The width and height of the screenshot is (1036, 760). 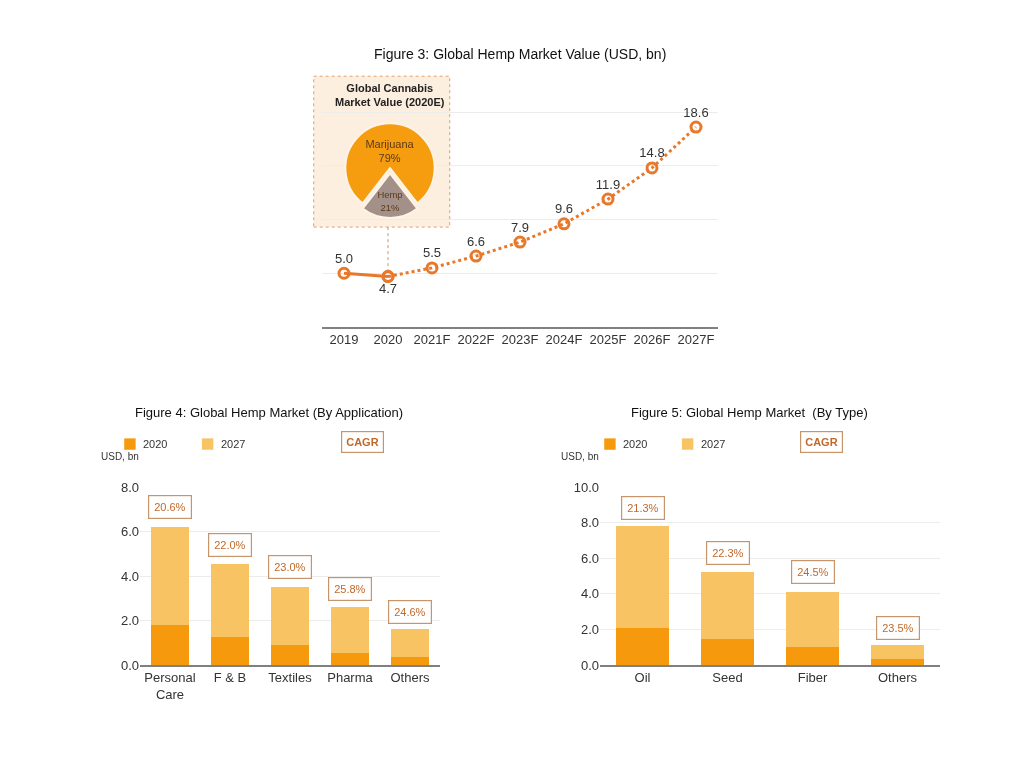 What do you see at coordinates (388, 340) in the screenshot?
I see `x-tick-label: 2020` at bounding box center [388, 340].